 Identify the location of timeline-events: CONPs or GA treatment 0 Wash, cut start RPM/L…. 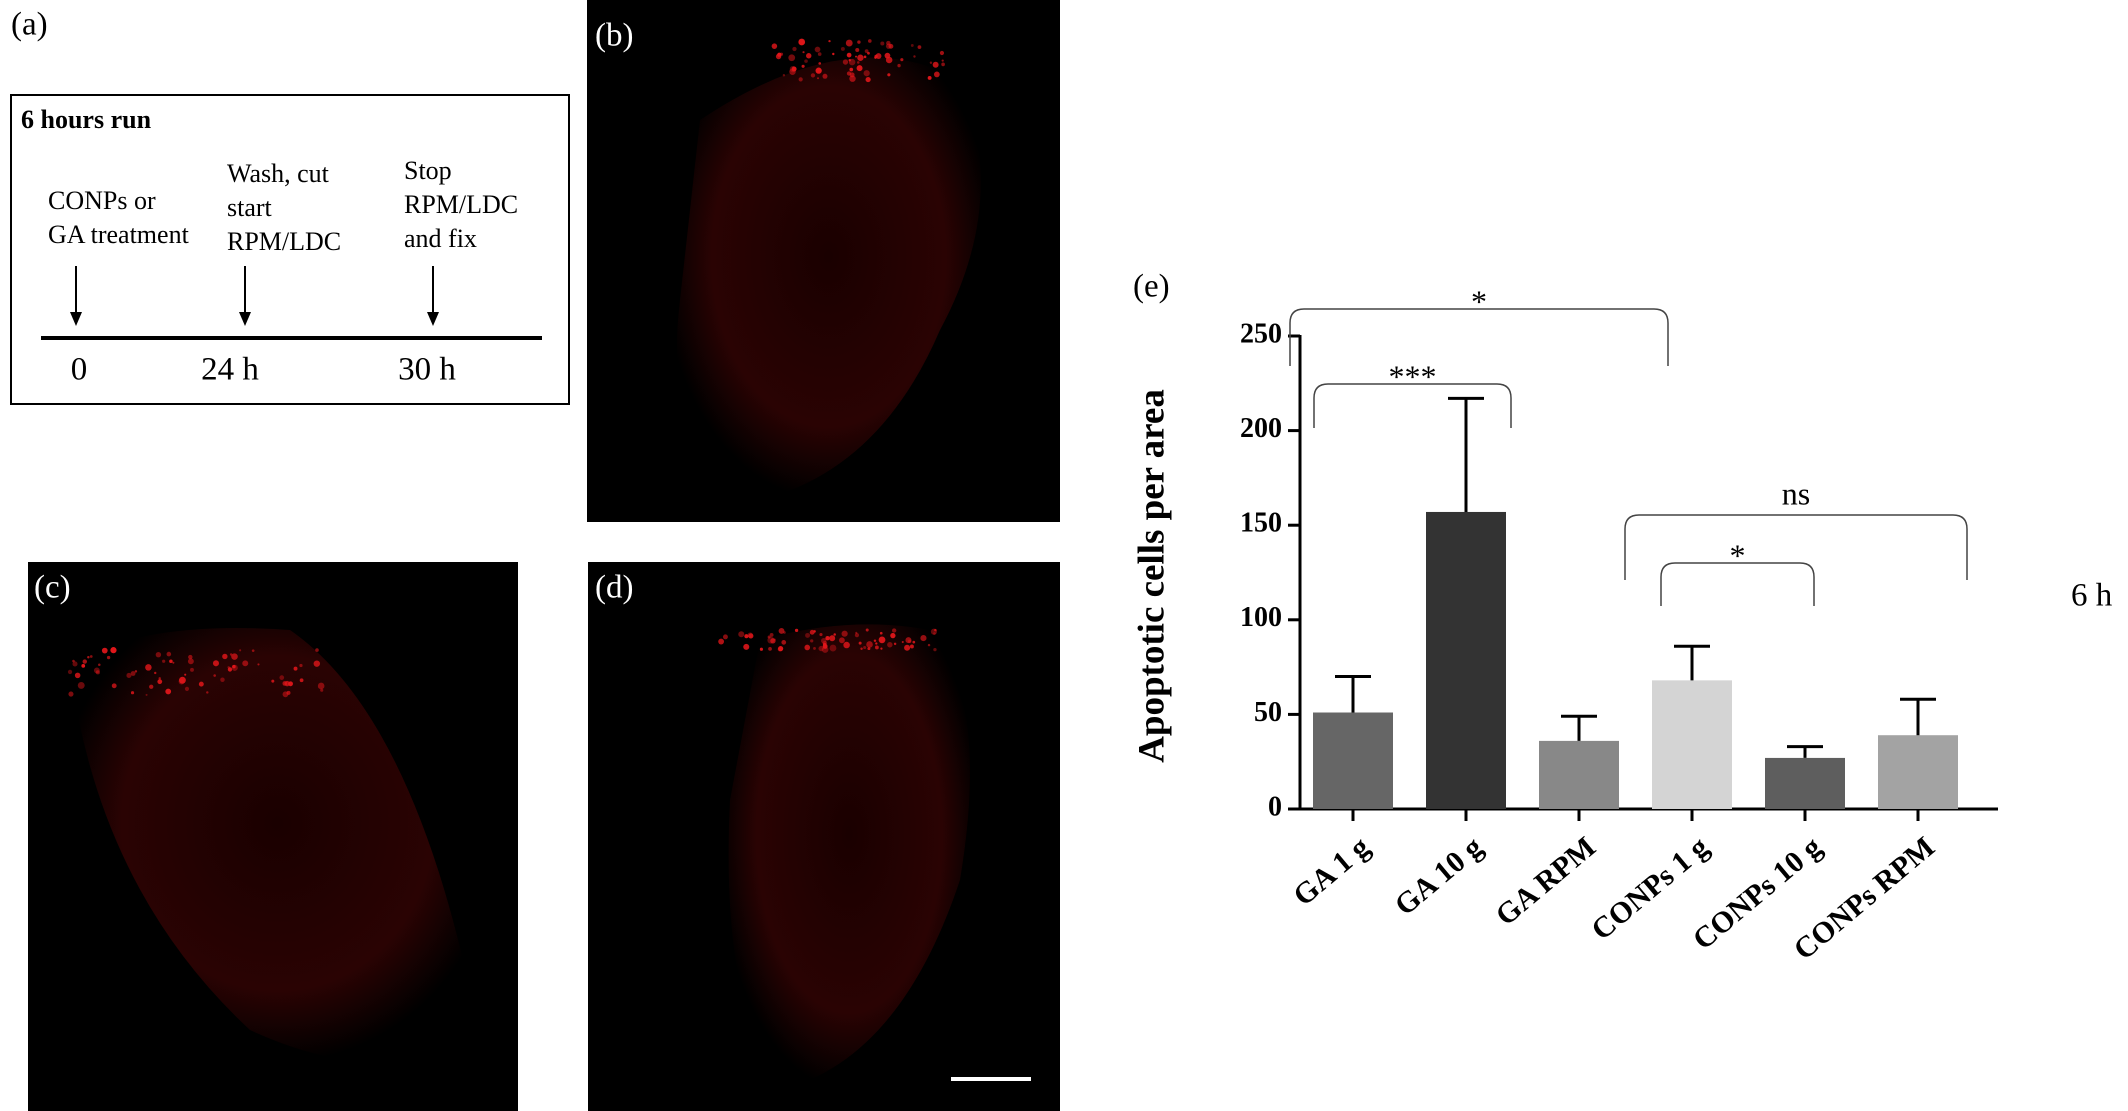
(283, 272).